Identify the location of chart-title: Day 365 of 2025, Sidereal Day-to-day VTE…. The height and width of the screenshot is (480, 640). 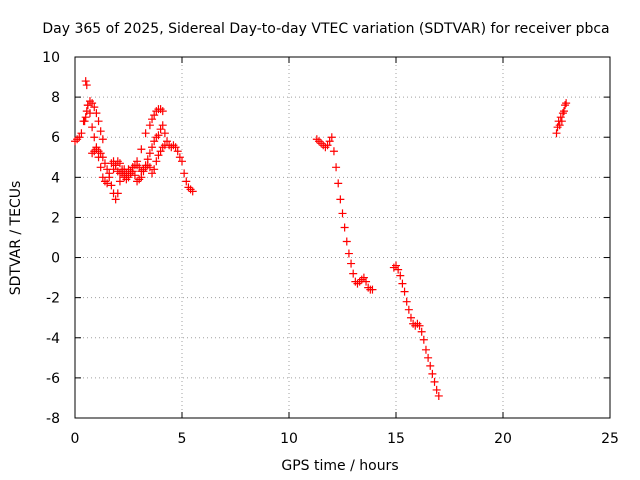
(325, 29).